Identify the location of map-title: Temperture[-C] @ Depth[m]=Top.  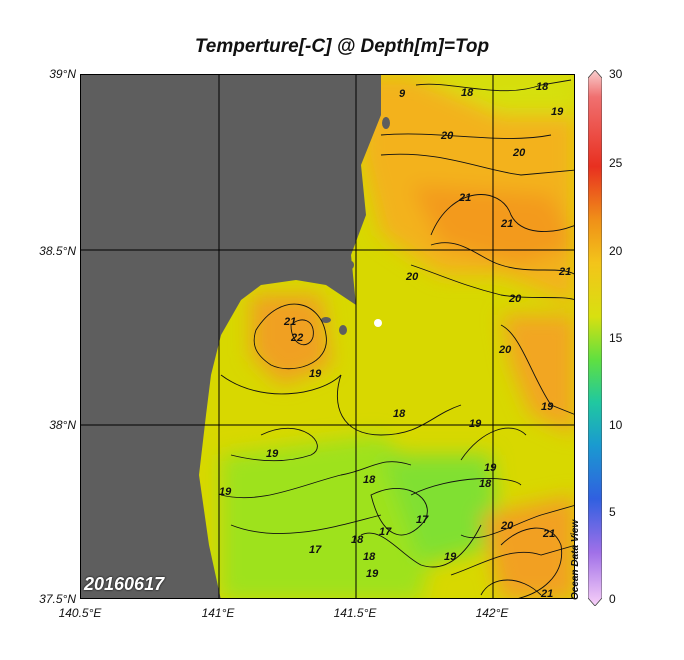
(342, 46).